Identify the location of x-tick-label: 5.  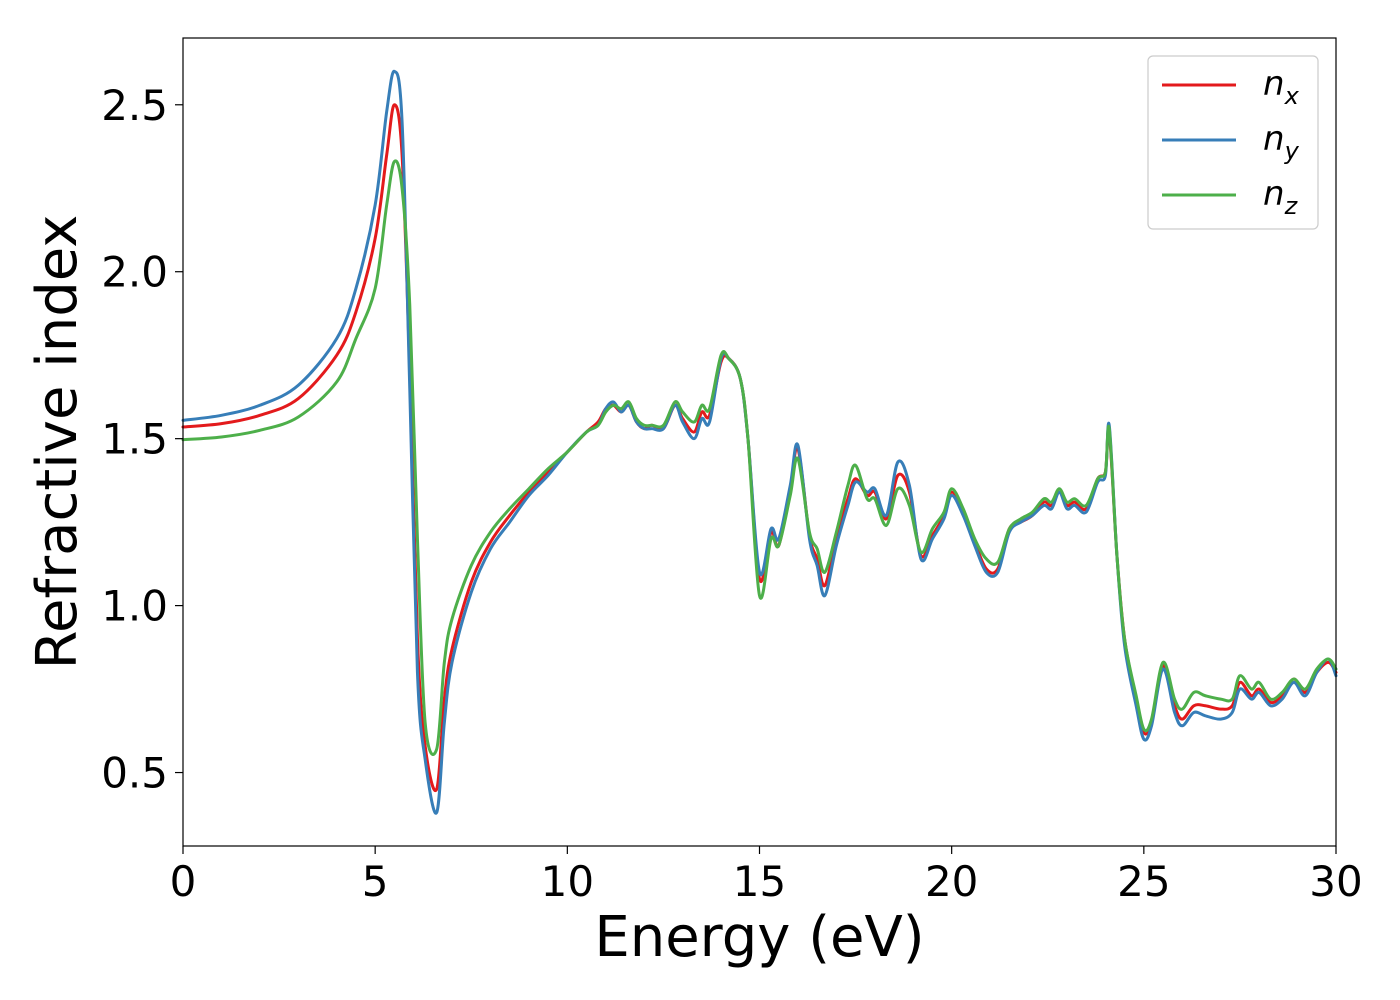
(375, 881).